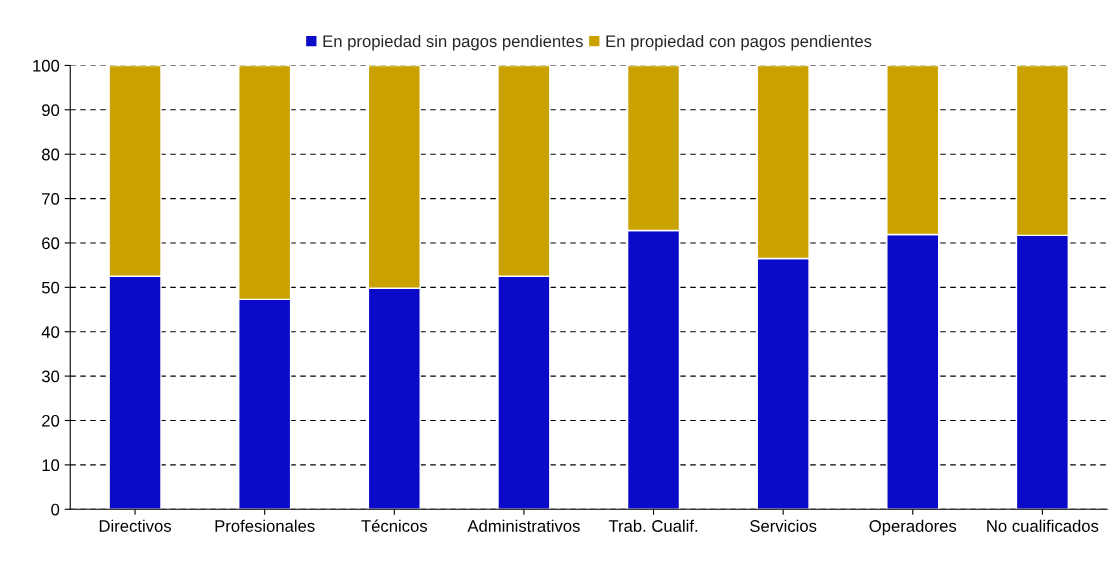  I want to click on y-tick-label: 80, so click(51, 154).